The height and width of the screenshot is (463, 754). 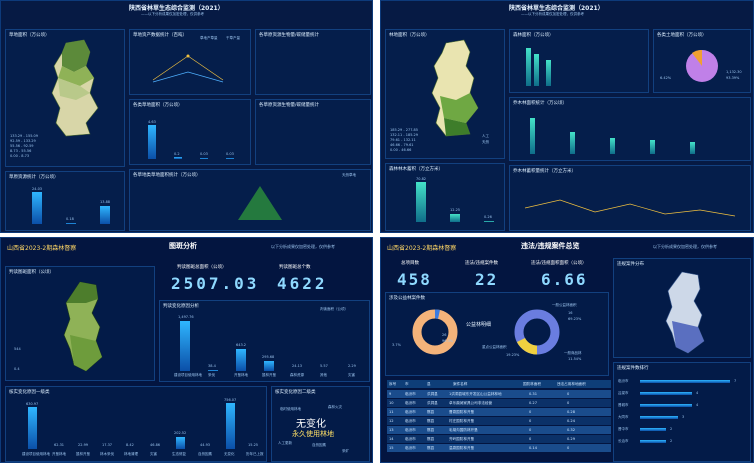 I want to click on table-row: 15 临汾市 隰县 温泉国防林开垦 0.14 0, so click(x=499, y=448).